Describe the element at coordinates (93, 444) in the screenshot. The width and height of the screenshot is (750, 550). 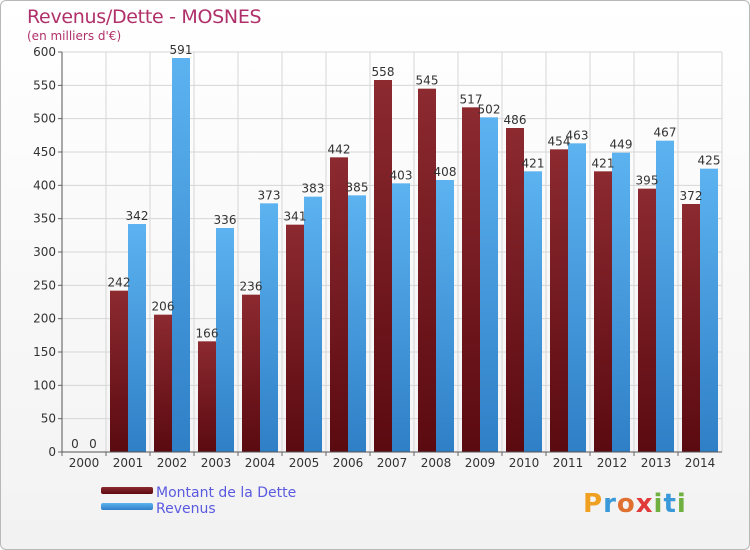
I see `data-label-revenus: 0` at that location.